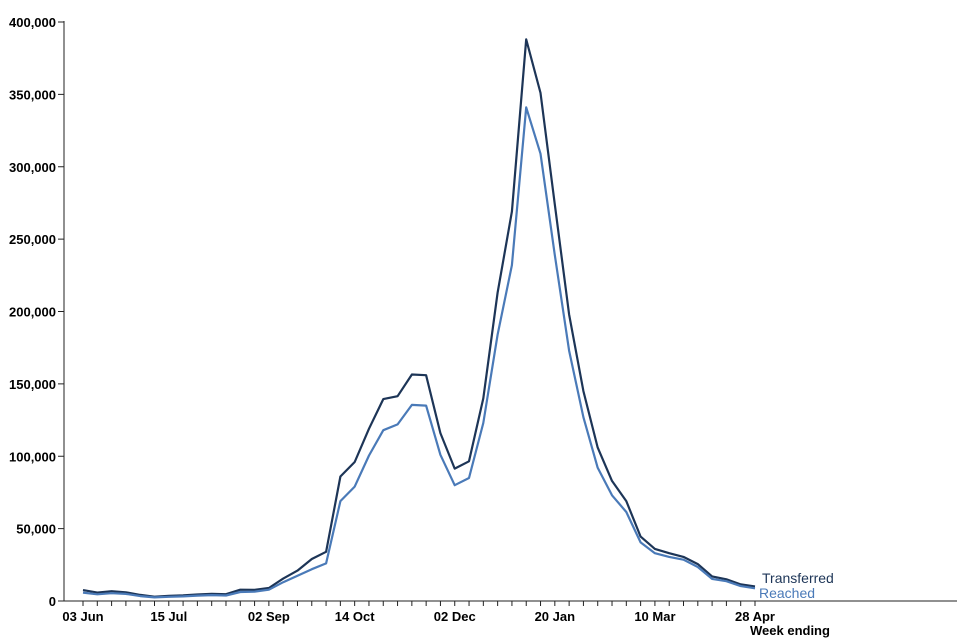 This screenshot has height=640, width=960. I want to click on series-label-transferred: Transferred, so click(798, 578).